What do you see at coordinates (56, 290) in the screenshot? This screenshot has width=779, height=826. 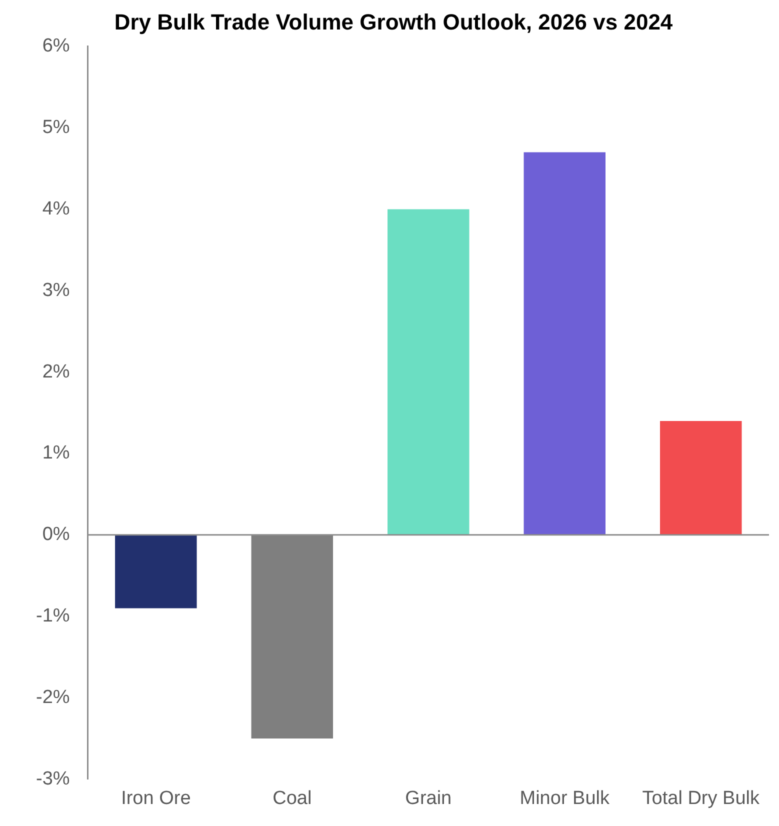 I see `y-tick-label: 3%` at bounding box center [56, 290].